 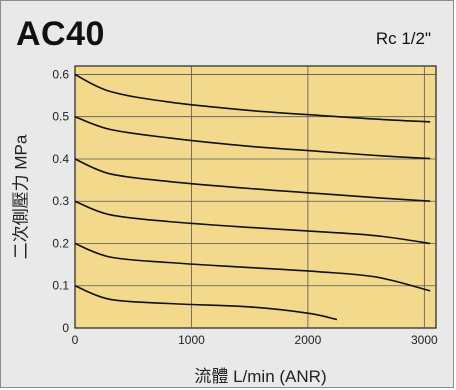 What do you see at coordinates (60, 243) in the screenshot?
I see `y-tick-label: 0.2` at bounding box center [60, 243].